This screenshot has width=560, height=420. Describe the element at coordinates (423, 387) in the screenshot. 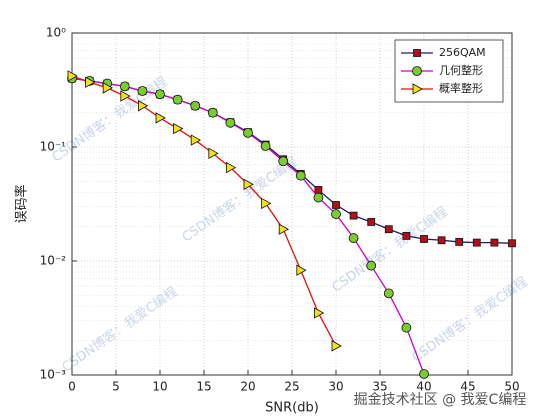

I see `x-tick-label: 40` at that location.